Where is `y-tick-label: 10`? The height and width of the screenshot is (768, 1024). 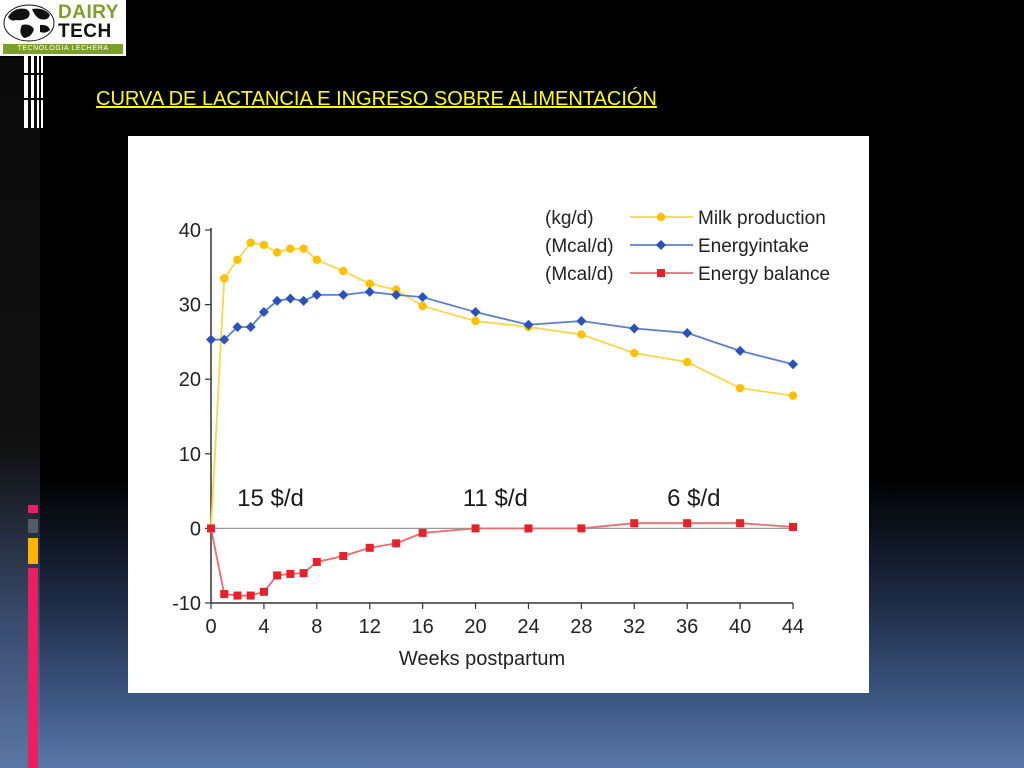 y-tick-label: 10 is located at coordinates (190, 455).